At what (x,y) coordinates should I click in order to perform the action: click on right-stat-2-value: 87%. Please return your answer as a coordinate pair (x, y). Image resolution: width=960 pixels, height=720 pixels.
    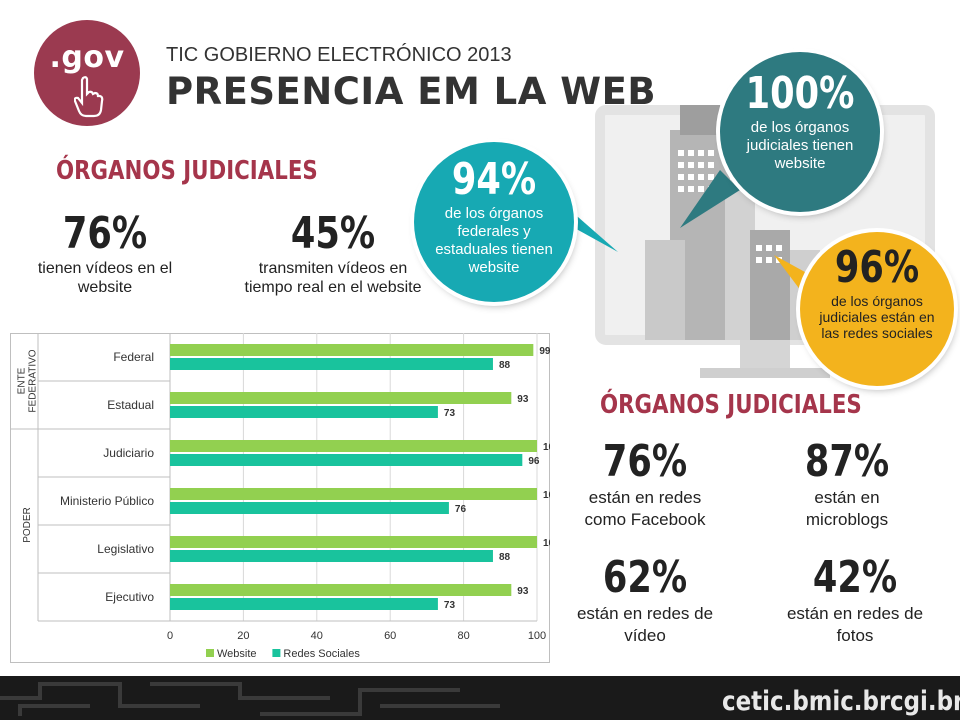
    Looking at the image, I should click on (847, 461).